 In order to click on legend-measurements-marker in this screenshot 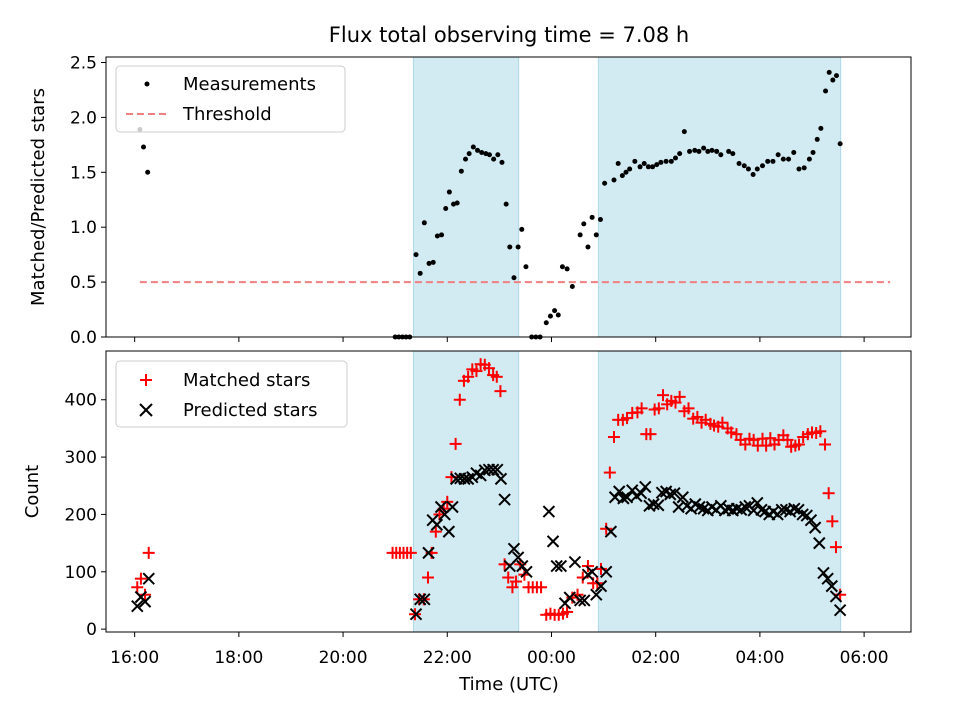, I will do `click(147, 84)`.